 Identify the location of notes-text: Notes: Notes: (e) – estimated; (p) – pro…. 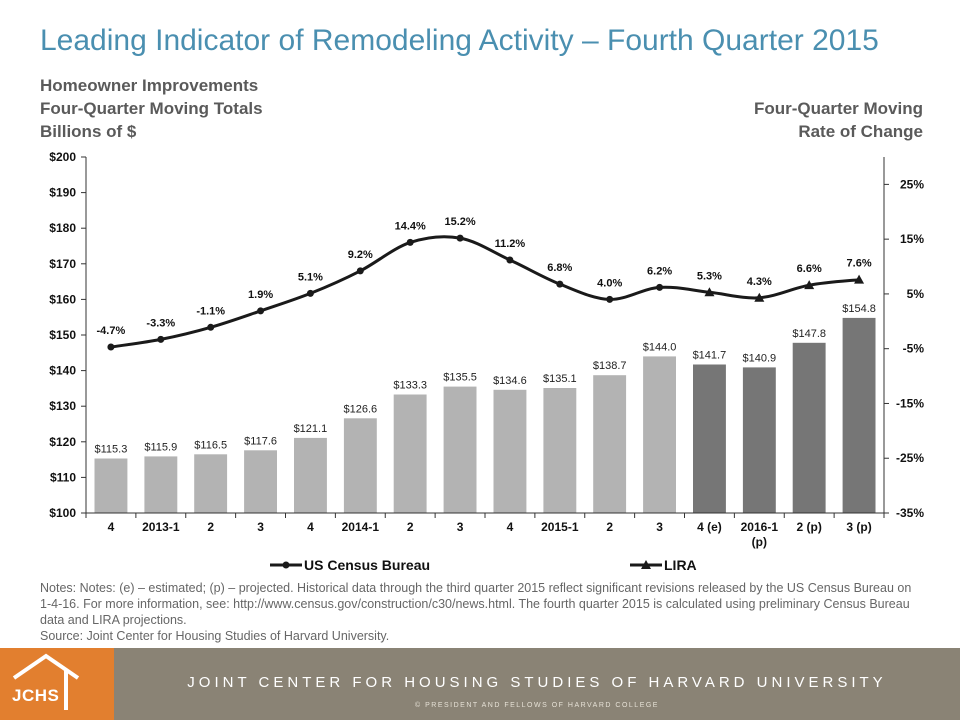
(476, 604).